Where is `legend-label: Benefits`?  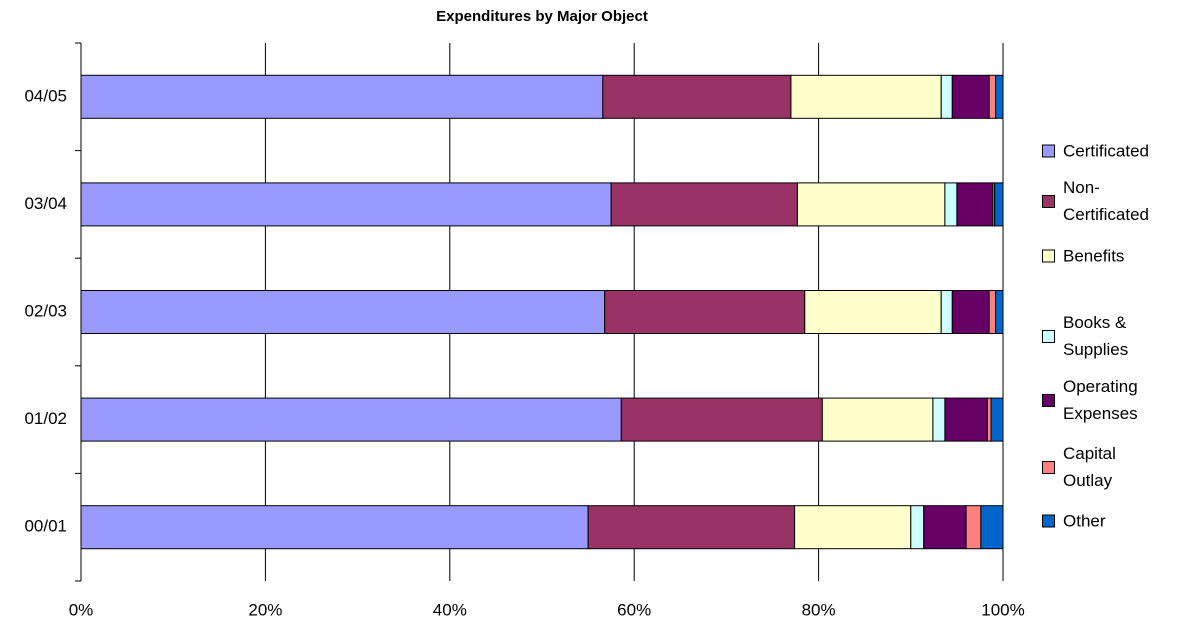 legend-label: Benefits is located at coordinates (1094, 256).